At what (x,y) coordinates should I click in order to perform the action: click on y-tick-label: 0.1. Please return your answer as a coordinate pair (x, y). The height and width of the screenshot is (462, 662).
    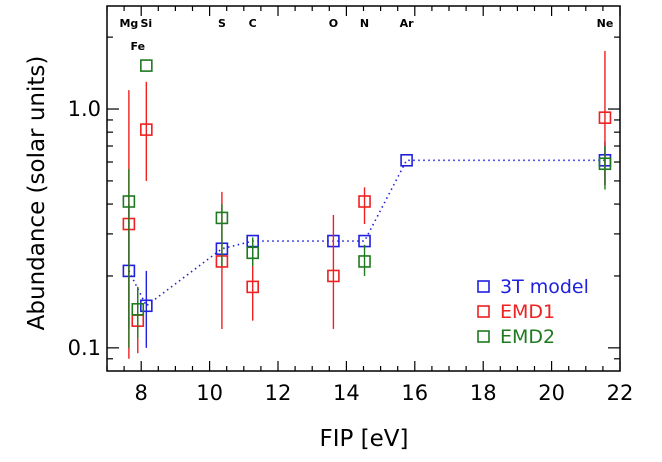
    Looking at the image, I should click on (84, 348).